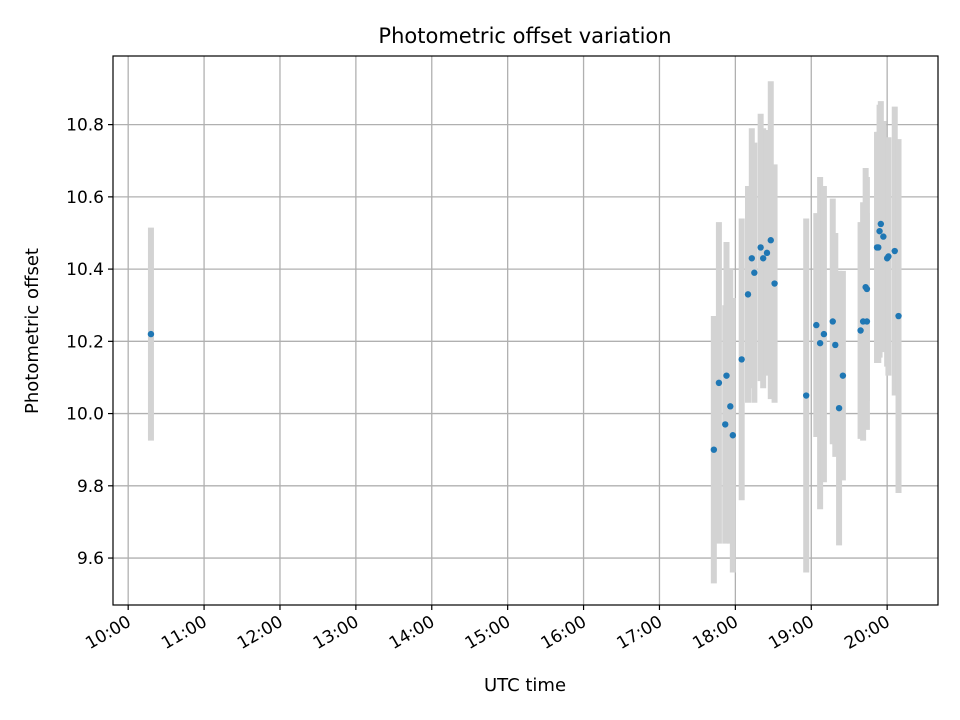  Describe the element at coordinates (85, 270) in the screenshot. I see `y-tick-label: 10.4` at that location.